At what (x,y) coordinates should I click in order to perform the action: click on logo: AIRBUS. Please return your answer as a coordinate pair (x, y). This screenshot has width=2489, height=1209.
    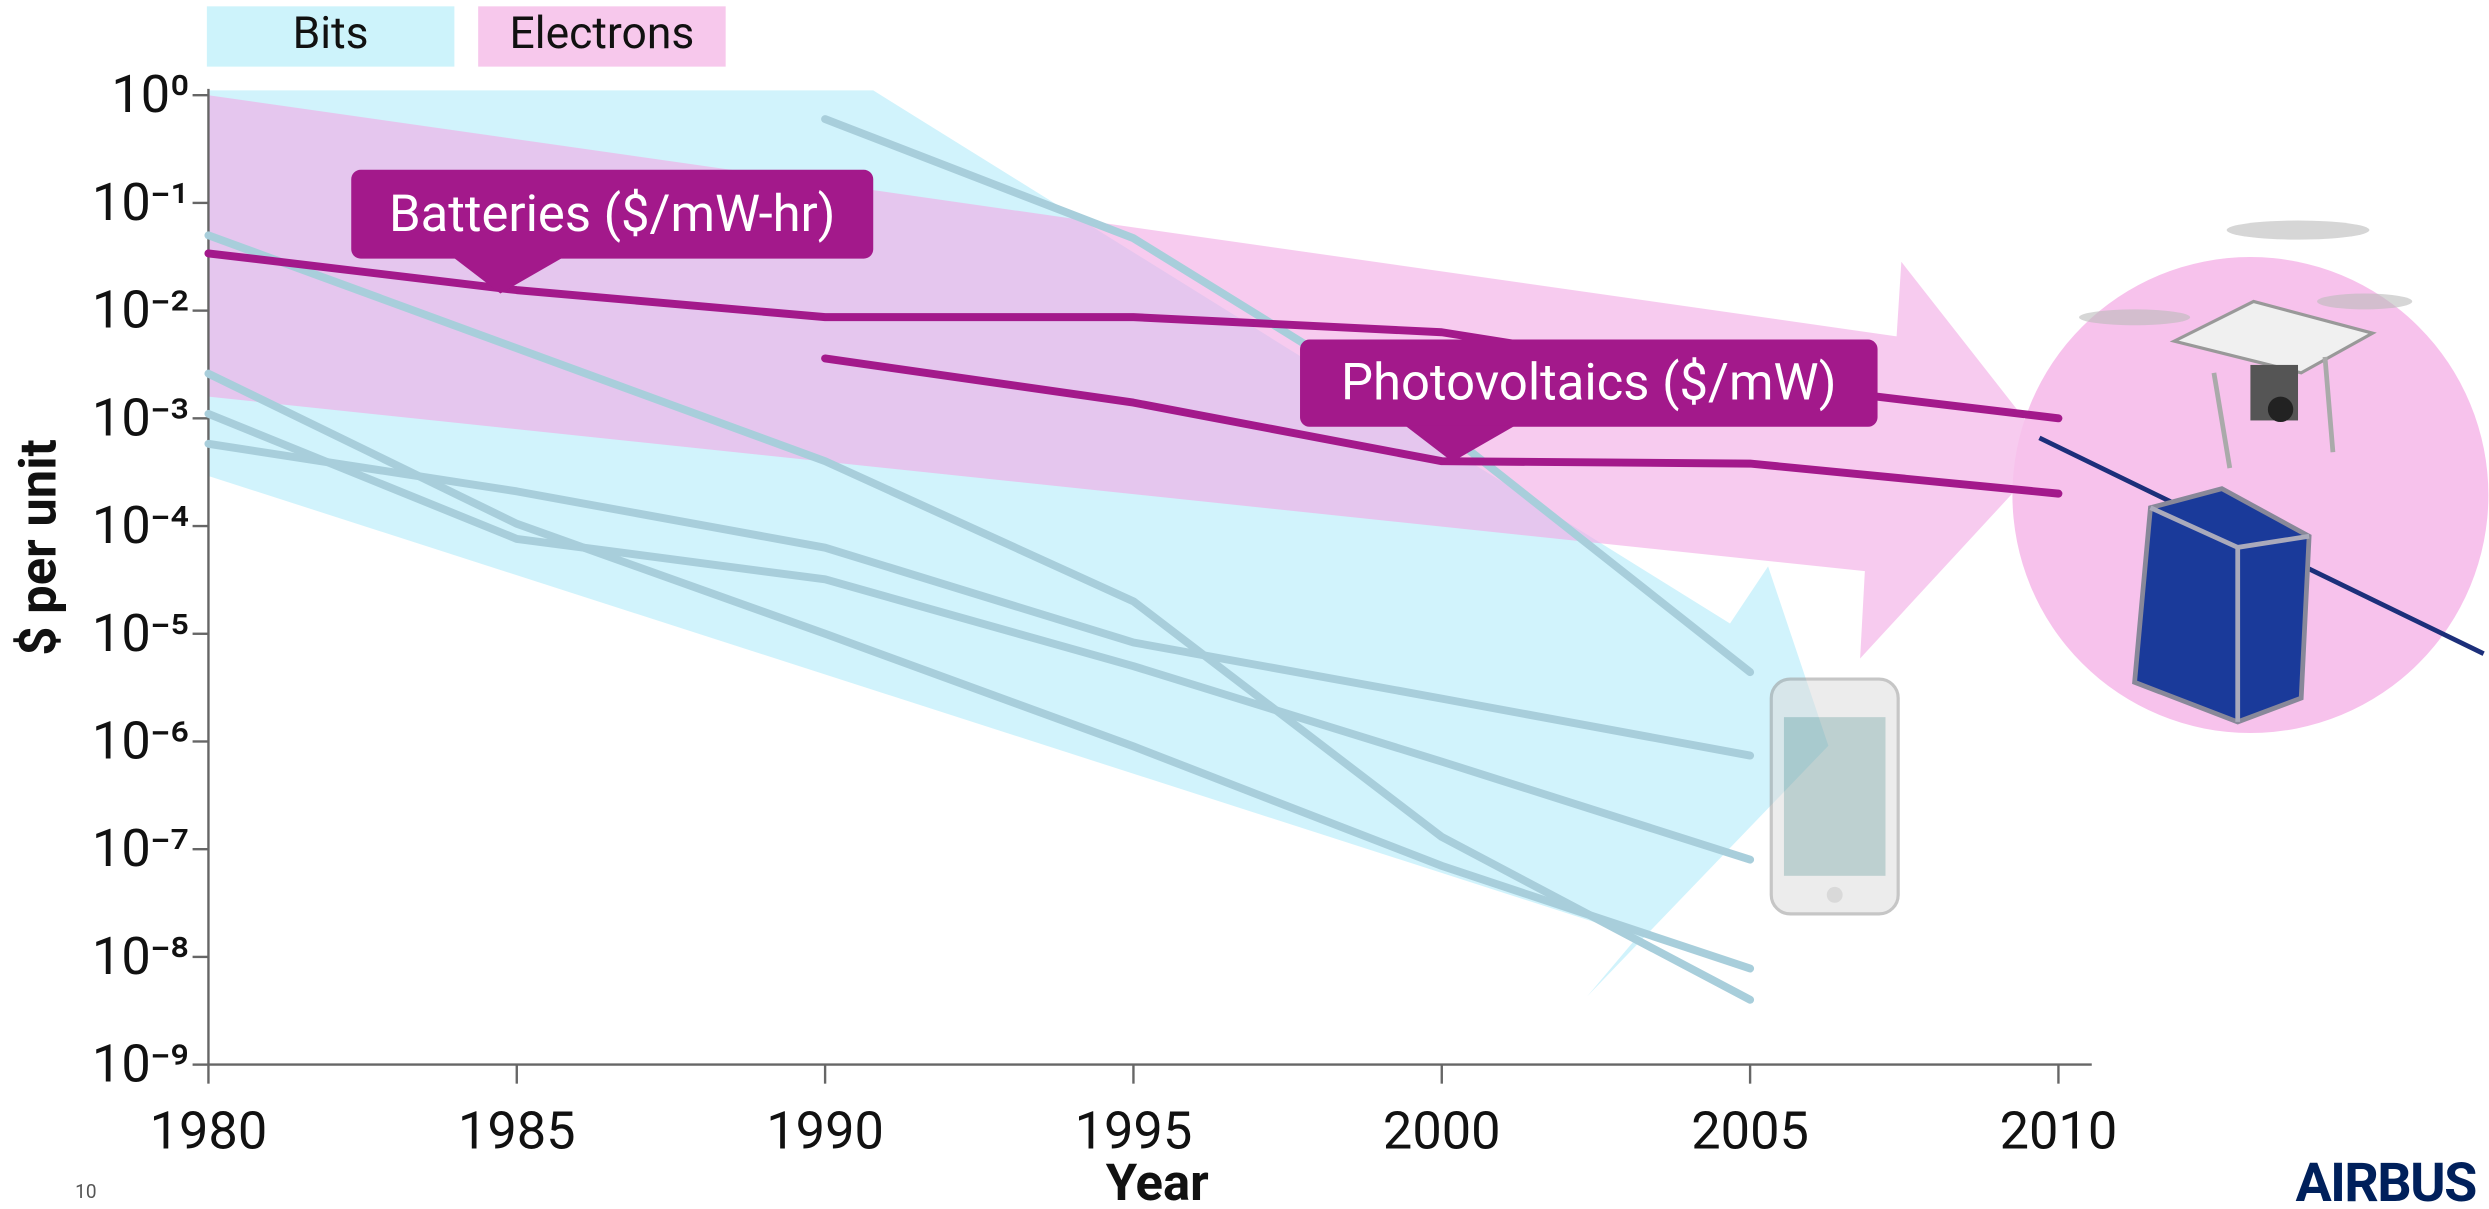
    Looking at the image, I should click on (2385, 1180).